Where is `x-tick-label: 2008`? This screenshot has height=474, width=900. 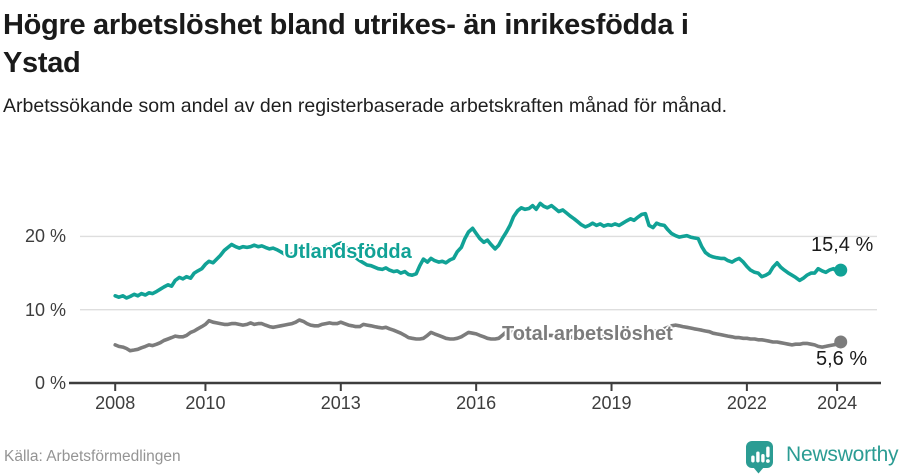 x-tick-label: 2008 is located at coordinates (115, 403).